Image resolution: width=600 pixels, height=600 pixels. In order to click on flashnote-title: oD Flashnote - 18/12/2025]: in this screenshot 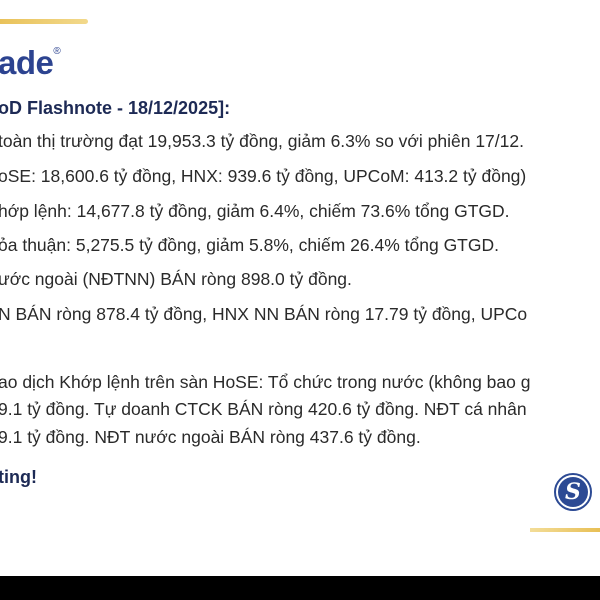, I will do `click(115, 108)`.